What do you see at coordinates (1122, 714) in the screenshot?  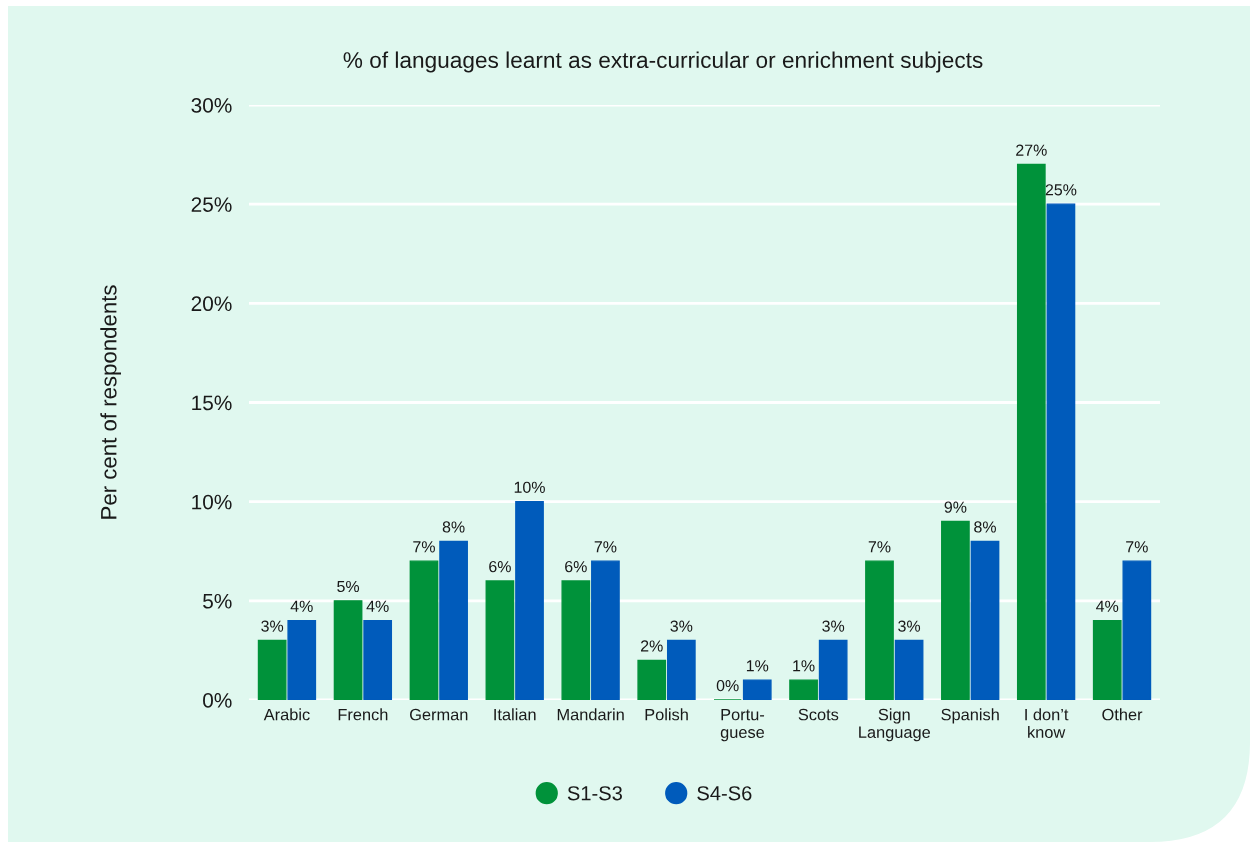 I see `x-tick-label: Other` at bounding box center [1122, 714].